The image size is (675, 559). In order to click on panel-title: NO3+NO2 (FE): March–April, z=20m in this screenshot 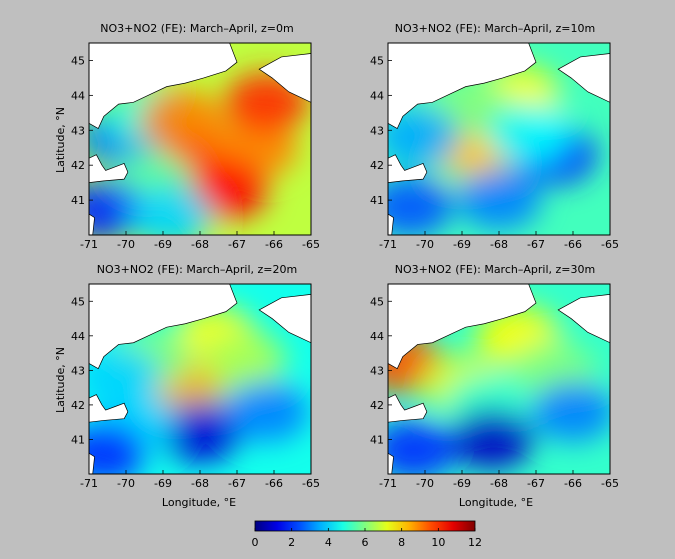, I will do `click(197, 269)`.